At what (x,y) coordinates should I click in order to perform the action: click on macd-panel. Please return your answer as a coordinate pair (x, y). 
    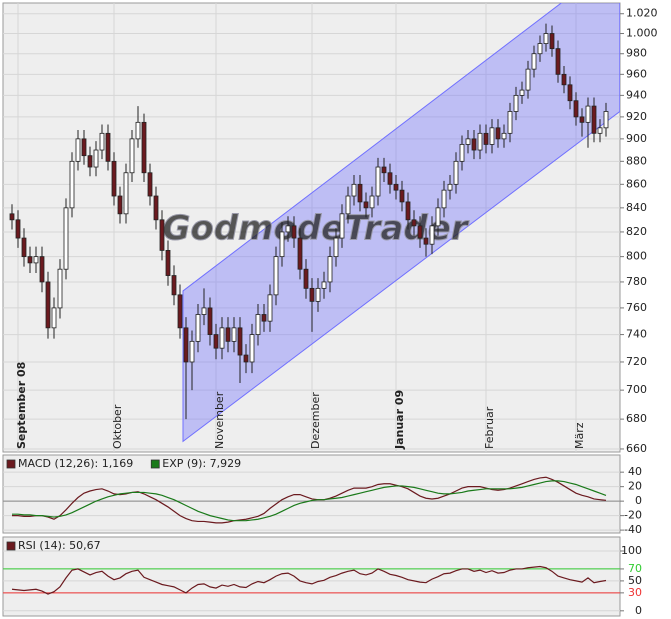
    Looking at the image, I should click on (311, 494).